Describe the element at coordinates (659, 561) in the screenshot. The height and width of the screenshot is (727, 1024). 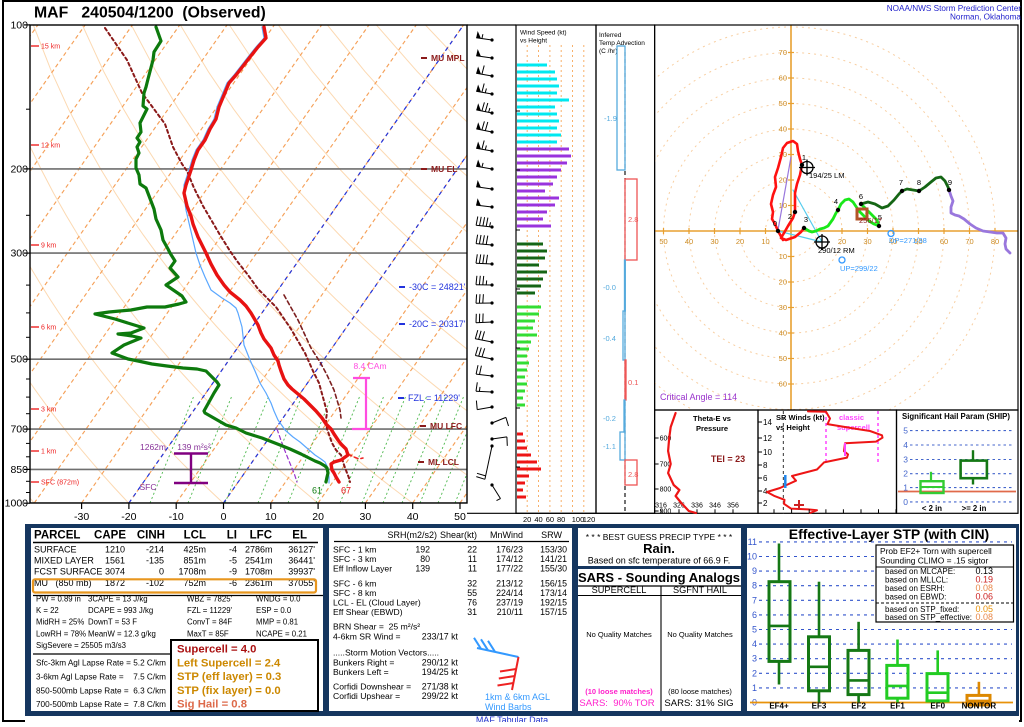
I see `svg-text:Based on sfc temperature of 66: Based on sfc temperature of 66.9 F.` at that location.